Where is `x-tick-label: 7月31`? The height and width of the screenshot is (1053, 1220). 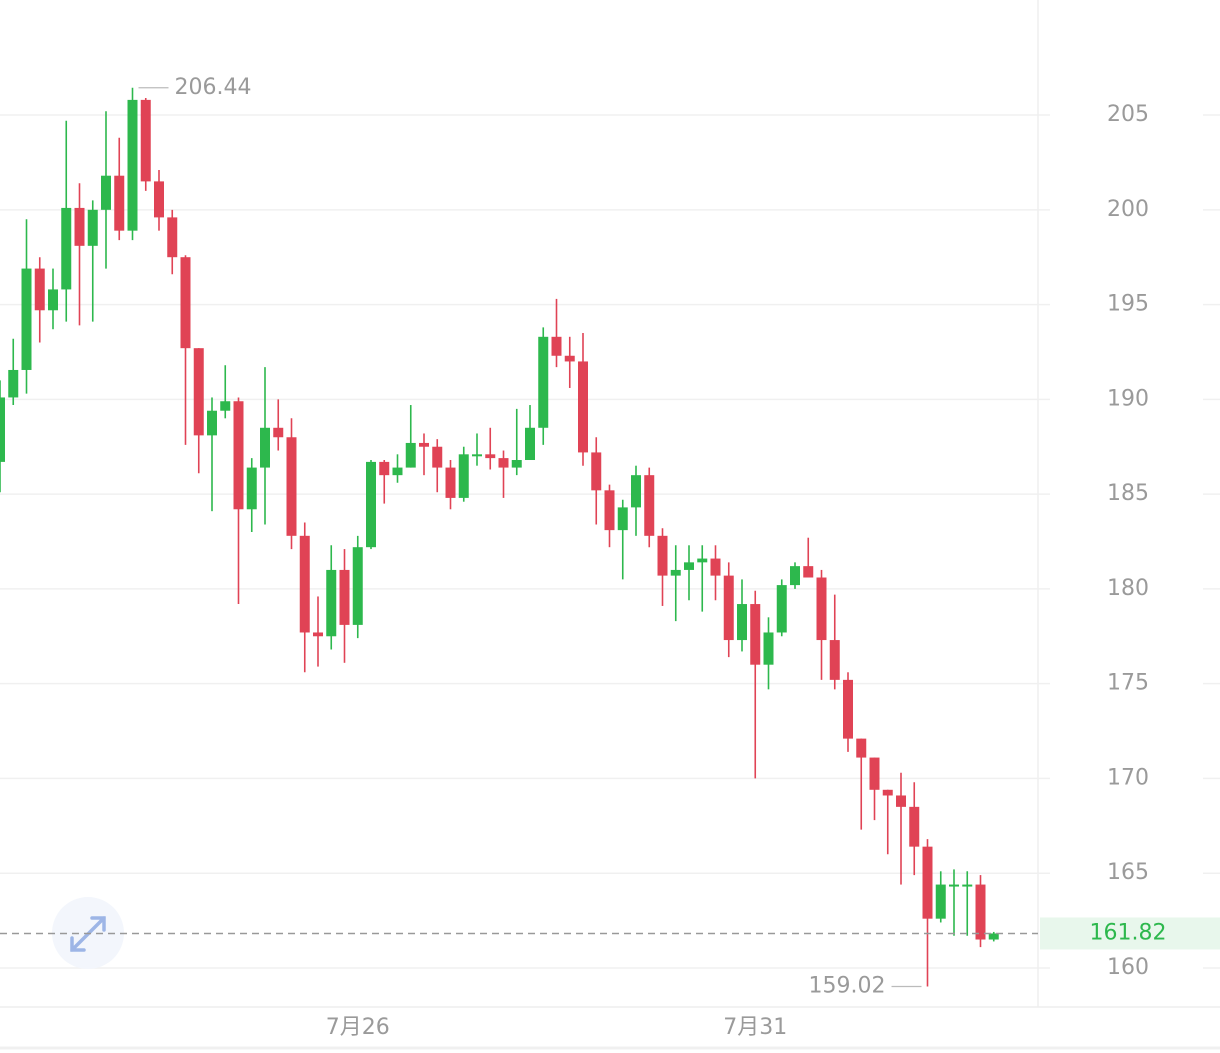
x-tick-label: 7月31 is located at coordinates (755, 1027).